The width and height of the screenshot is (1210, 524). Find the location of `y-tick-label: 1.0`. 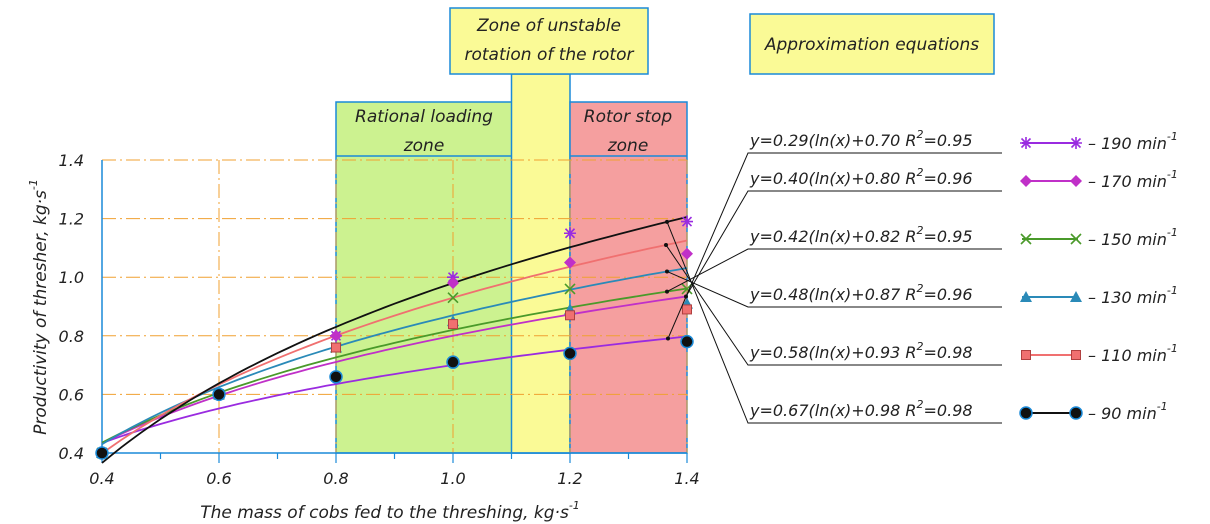

y-tick-label: 1.0 is located at coordinates (71, 277).